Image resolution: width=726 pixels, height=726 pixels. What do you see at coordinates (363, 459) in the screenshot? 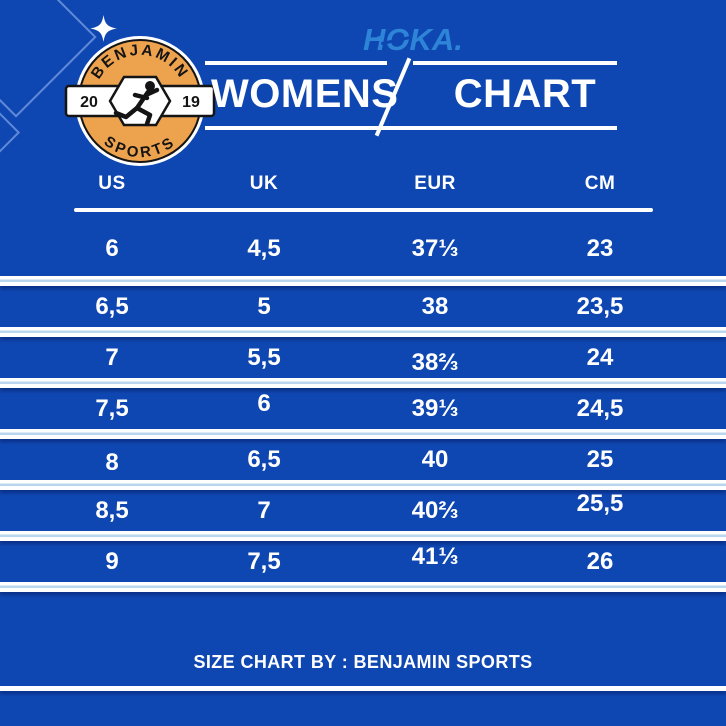
I see `table-row: 8 6,5 40 25` at bounding box center [363, 459].